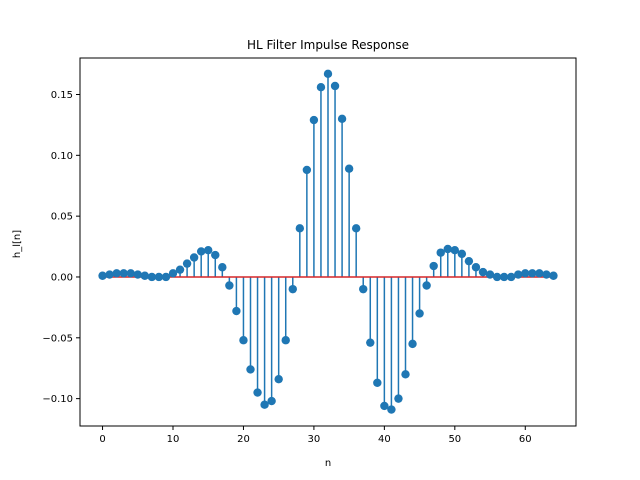 This screenshot has height=480, width=640. Describe the element at coordinates (173, 439) in the screenshot. I see `x-tick-label: 10` at that location.